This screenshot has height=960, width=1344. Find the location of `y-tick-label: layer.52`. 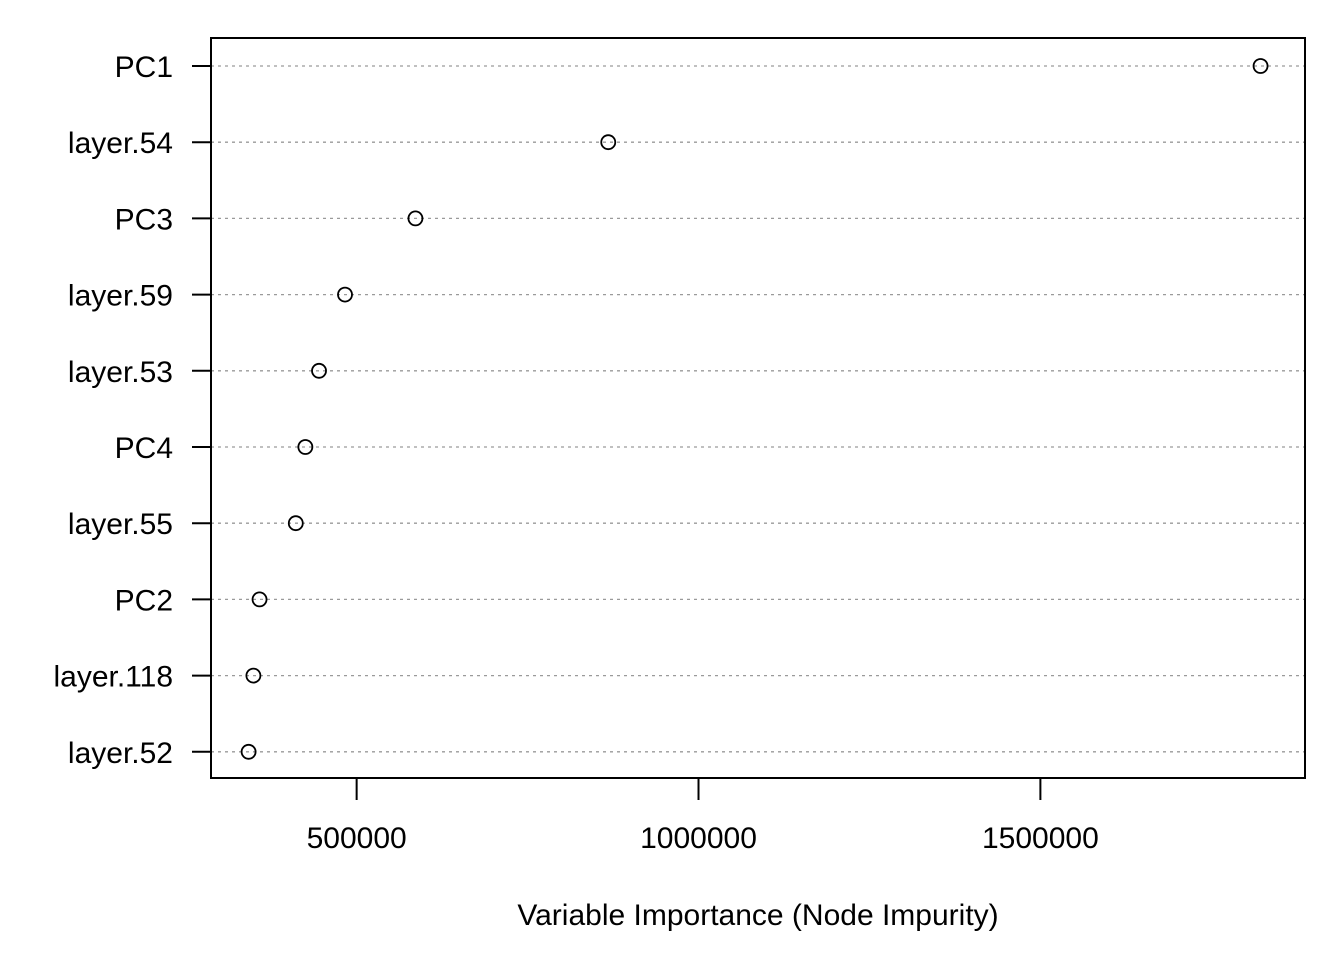

y-tick-label: layer.52 is located at coordinates (120, 753).